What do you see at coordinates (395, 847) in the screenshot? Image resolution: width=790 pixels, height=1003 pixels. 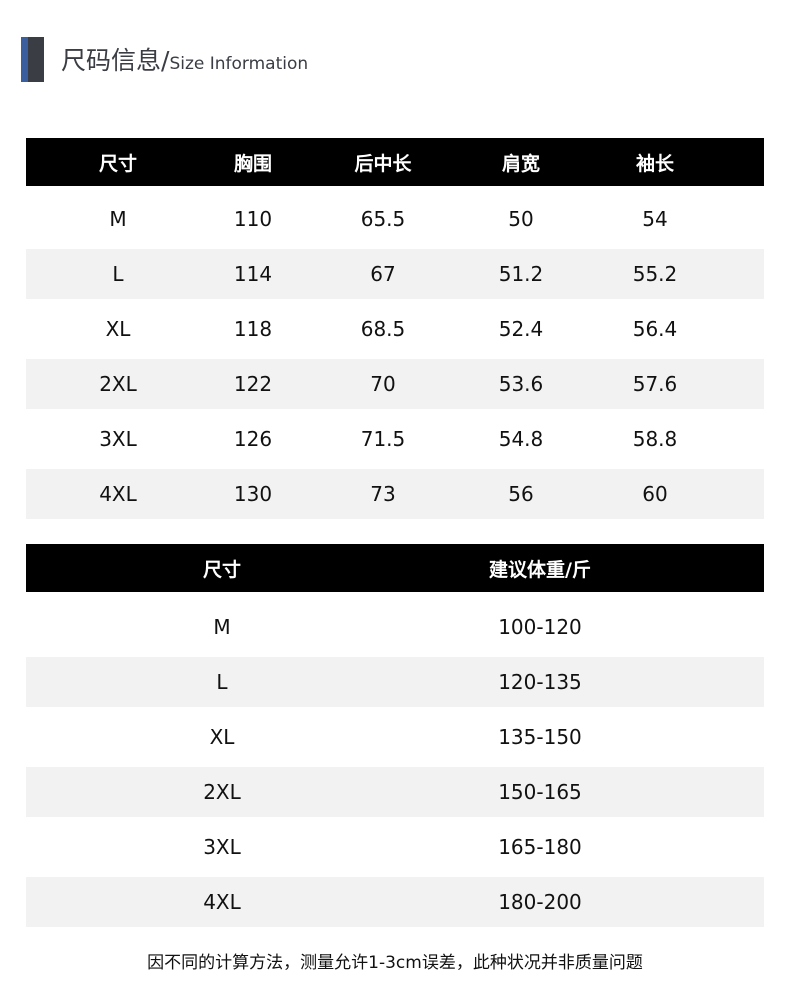 I see `table-row: 3XL 165-180` at bounding box center [395, 847].